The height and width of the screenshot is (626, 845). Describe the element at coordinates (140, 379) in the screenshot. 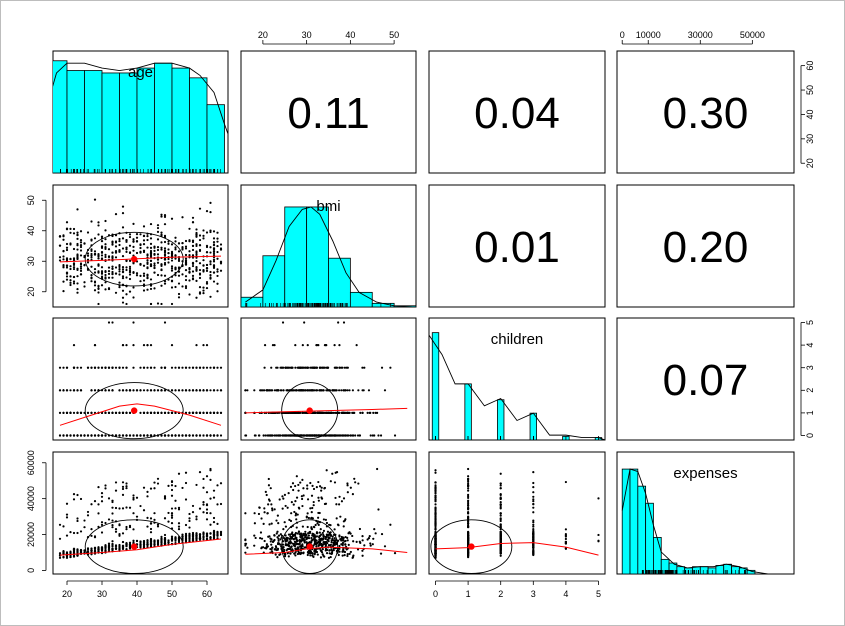

I see `panel-children-age` at that location.